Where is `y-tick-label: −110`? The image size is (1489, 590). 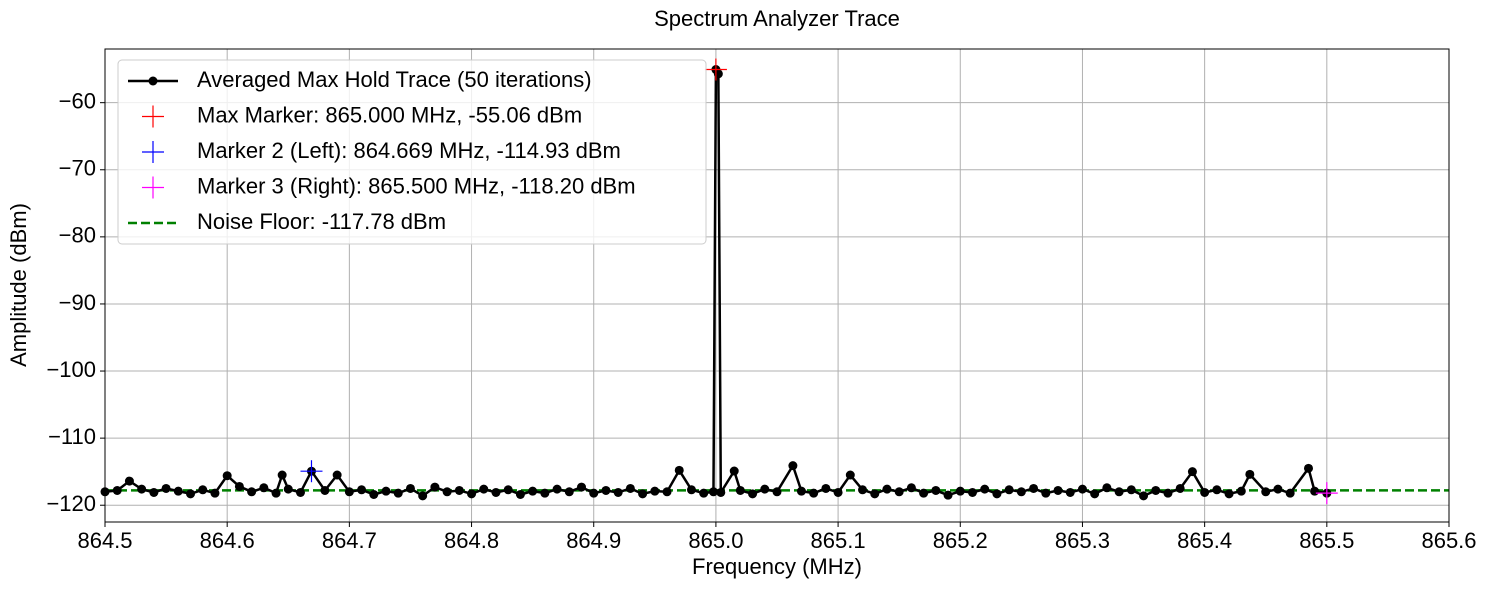
y-tick-label: −110 is located at coordinates (72, 436).